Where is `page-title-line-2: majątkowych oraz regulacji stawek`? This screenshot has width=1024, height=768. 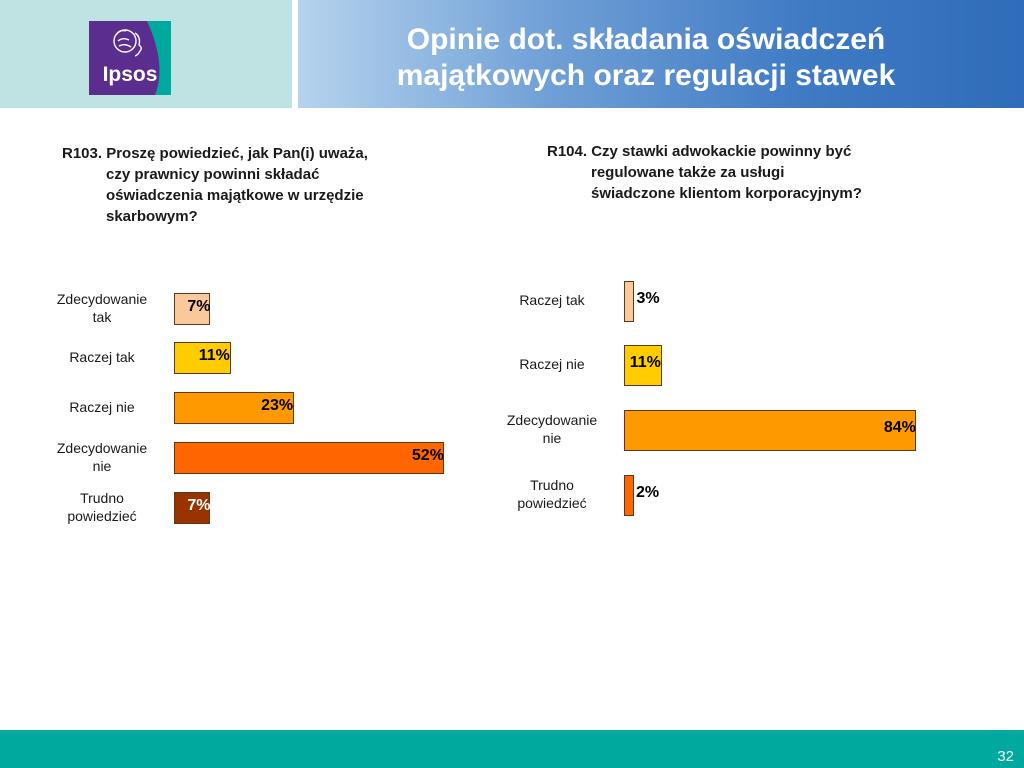 page-title-line-2: majątkowych oraz regulacji stawek is located at coordinates (646, 75).